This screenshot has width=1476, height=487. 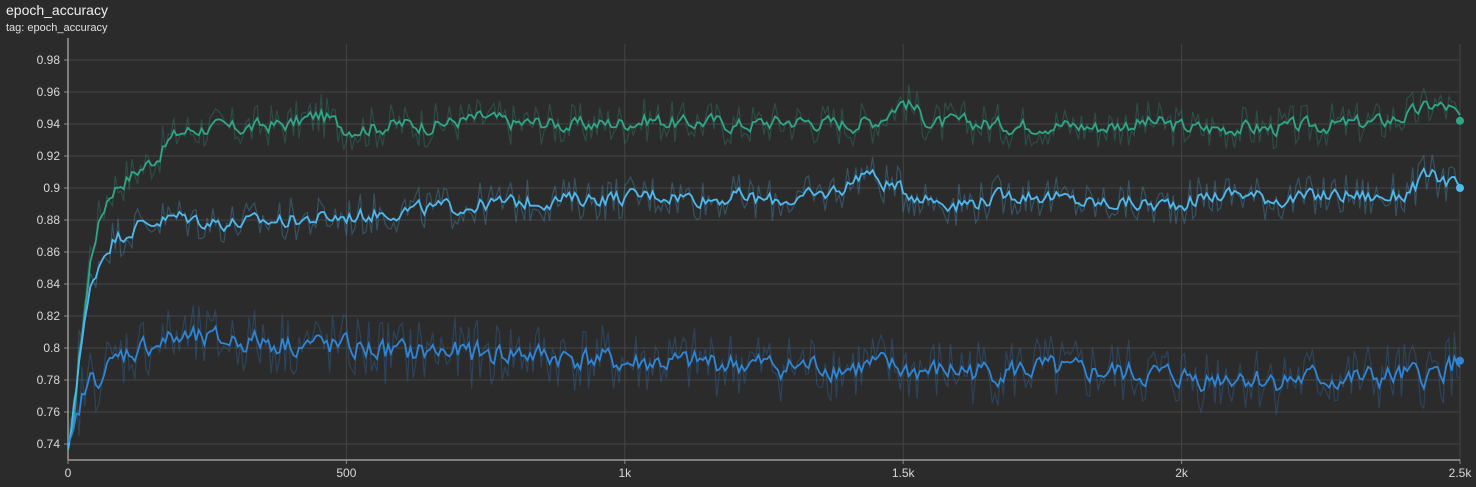 I want to click on y-tick-label: 0.84, so click(x=49, y=284).